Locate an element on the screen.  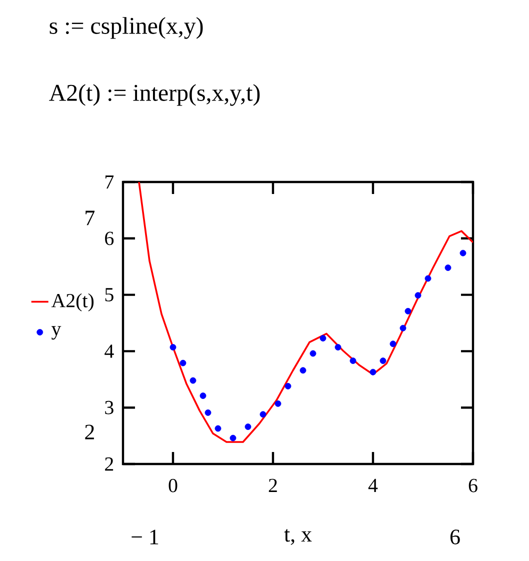
legend-label: y is located at coordinates (56, 333).